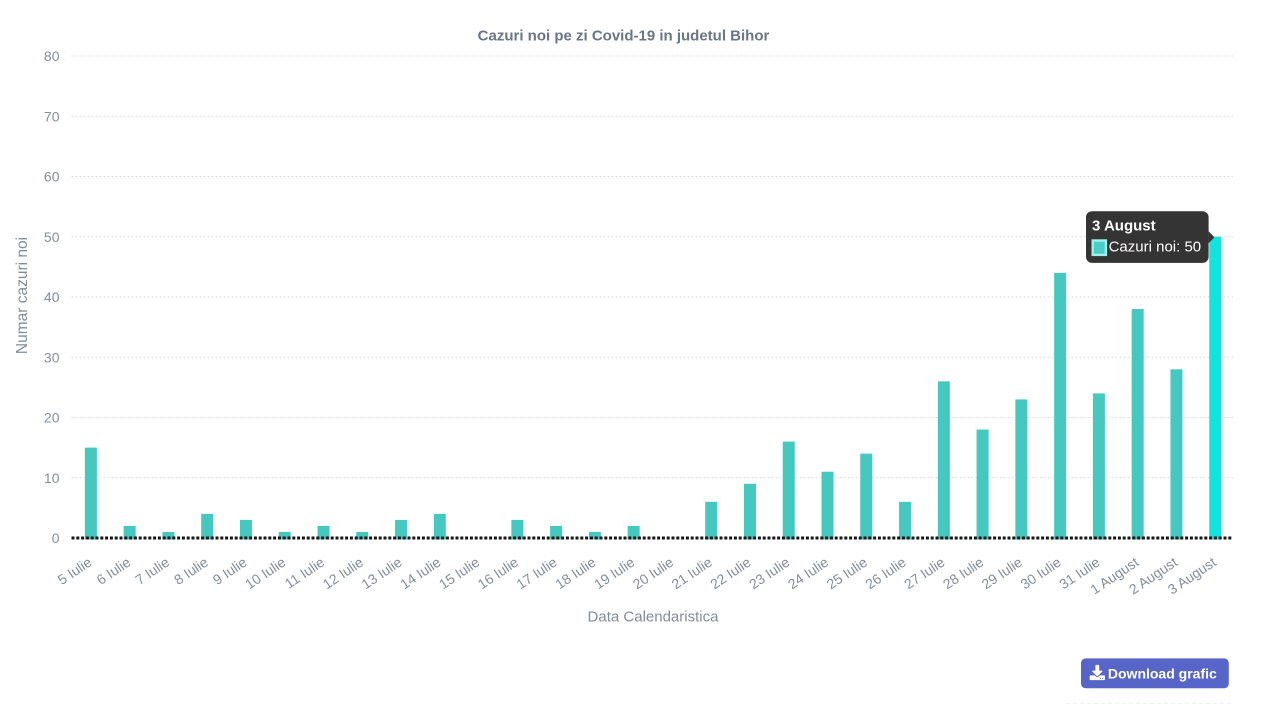 This screenshot has width=1261, height=711. Describe the element at coordinates (52, 357) in the screenshot. I see `svg-text: 30` at that location.